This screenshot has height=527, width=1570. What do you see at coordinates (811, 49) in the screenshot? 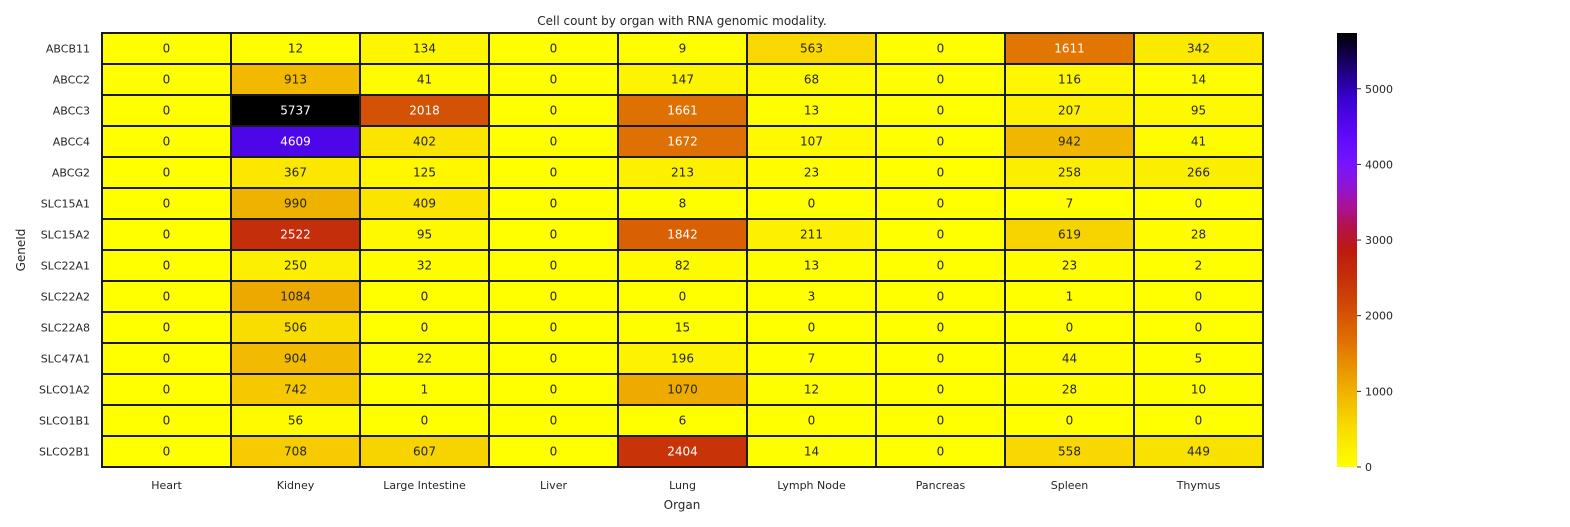
I see `cell-value-label: 563` at bounding box center [811, 49].